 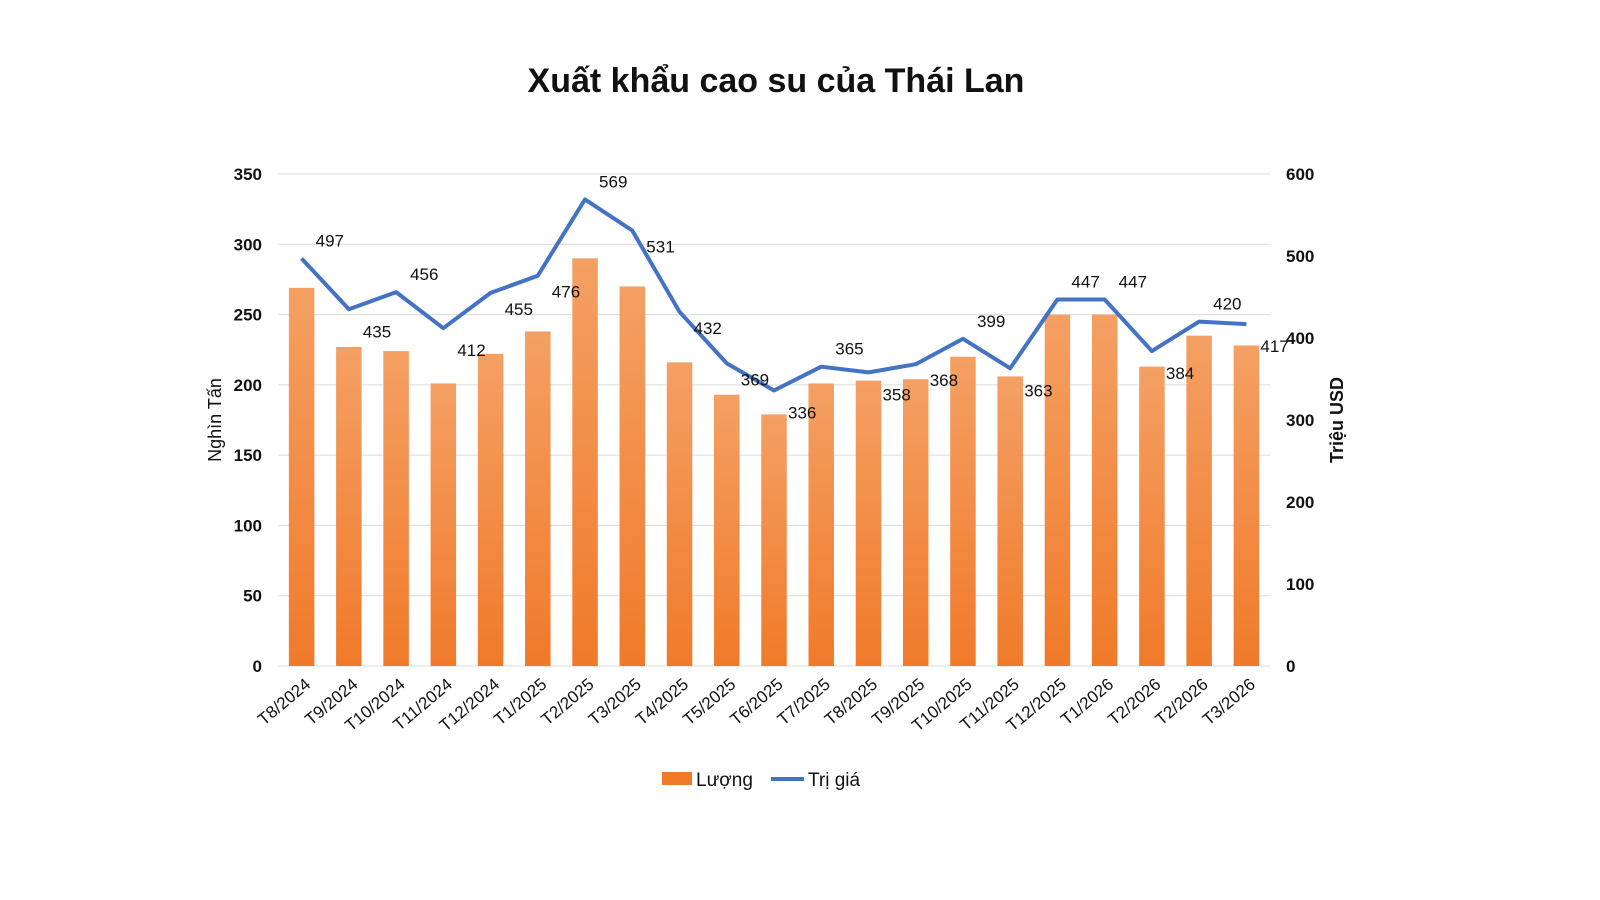 I want to click on x-tick-label: T3/2026, so click(x=1229, y=702).